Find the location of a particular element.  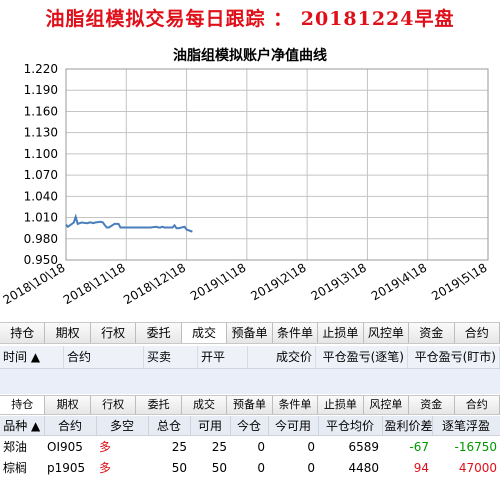

top-tab-bar: 持仓 期权 行权 委托 成交 预备单 条件单 止损单 风控单 资金 合约 is located at coordinates (250, 333).